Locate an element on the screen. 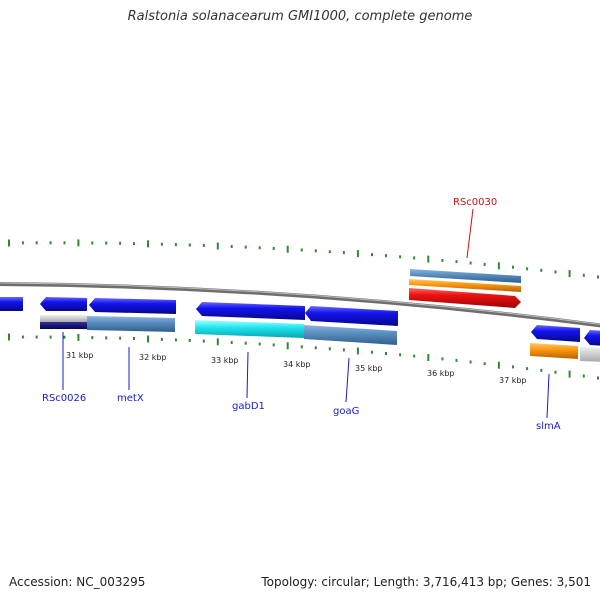 The width and height of the screenshot is (600, 600). scale-label: 37 kbp is located at coordinates (513, 380).